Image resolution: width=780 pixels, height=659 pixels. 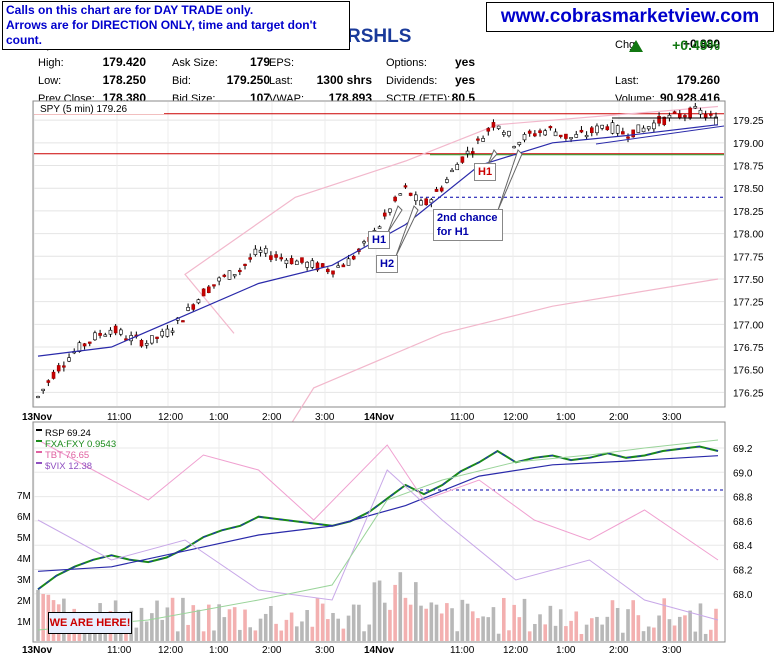 I want to click on quote-value: yes, so click(x=465, y=62).